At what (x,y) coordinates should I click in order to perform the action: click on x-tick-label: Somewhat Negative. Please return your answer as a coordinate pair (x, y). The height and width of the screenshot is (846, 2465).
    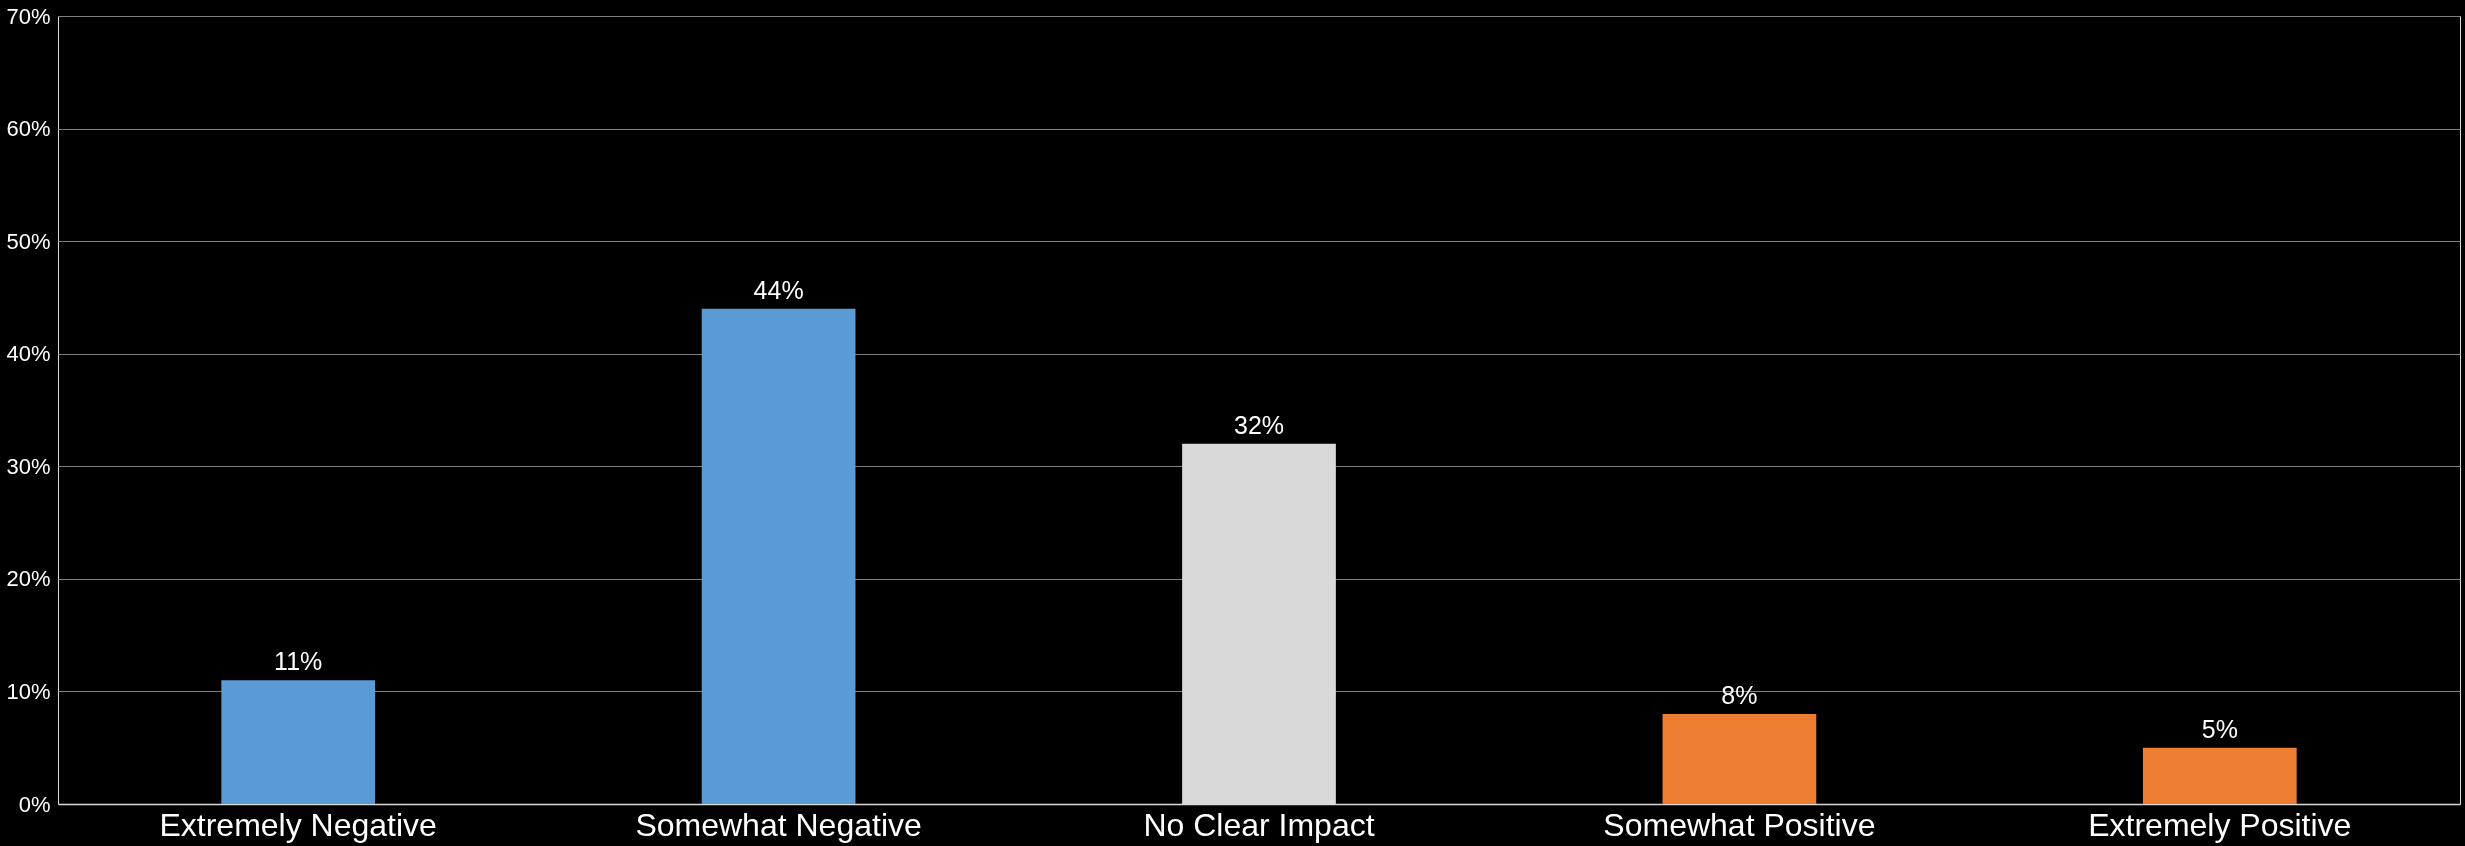
    Looking at the image, I should click on (778, 824).